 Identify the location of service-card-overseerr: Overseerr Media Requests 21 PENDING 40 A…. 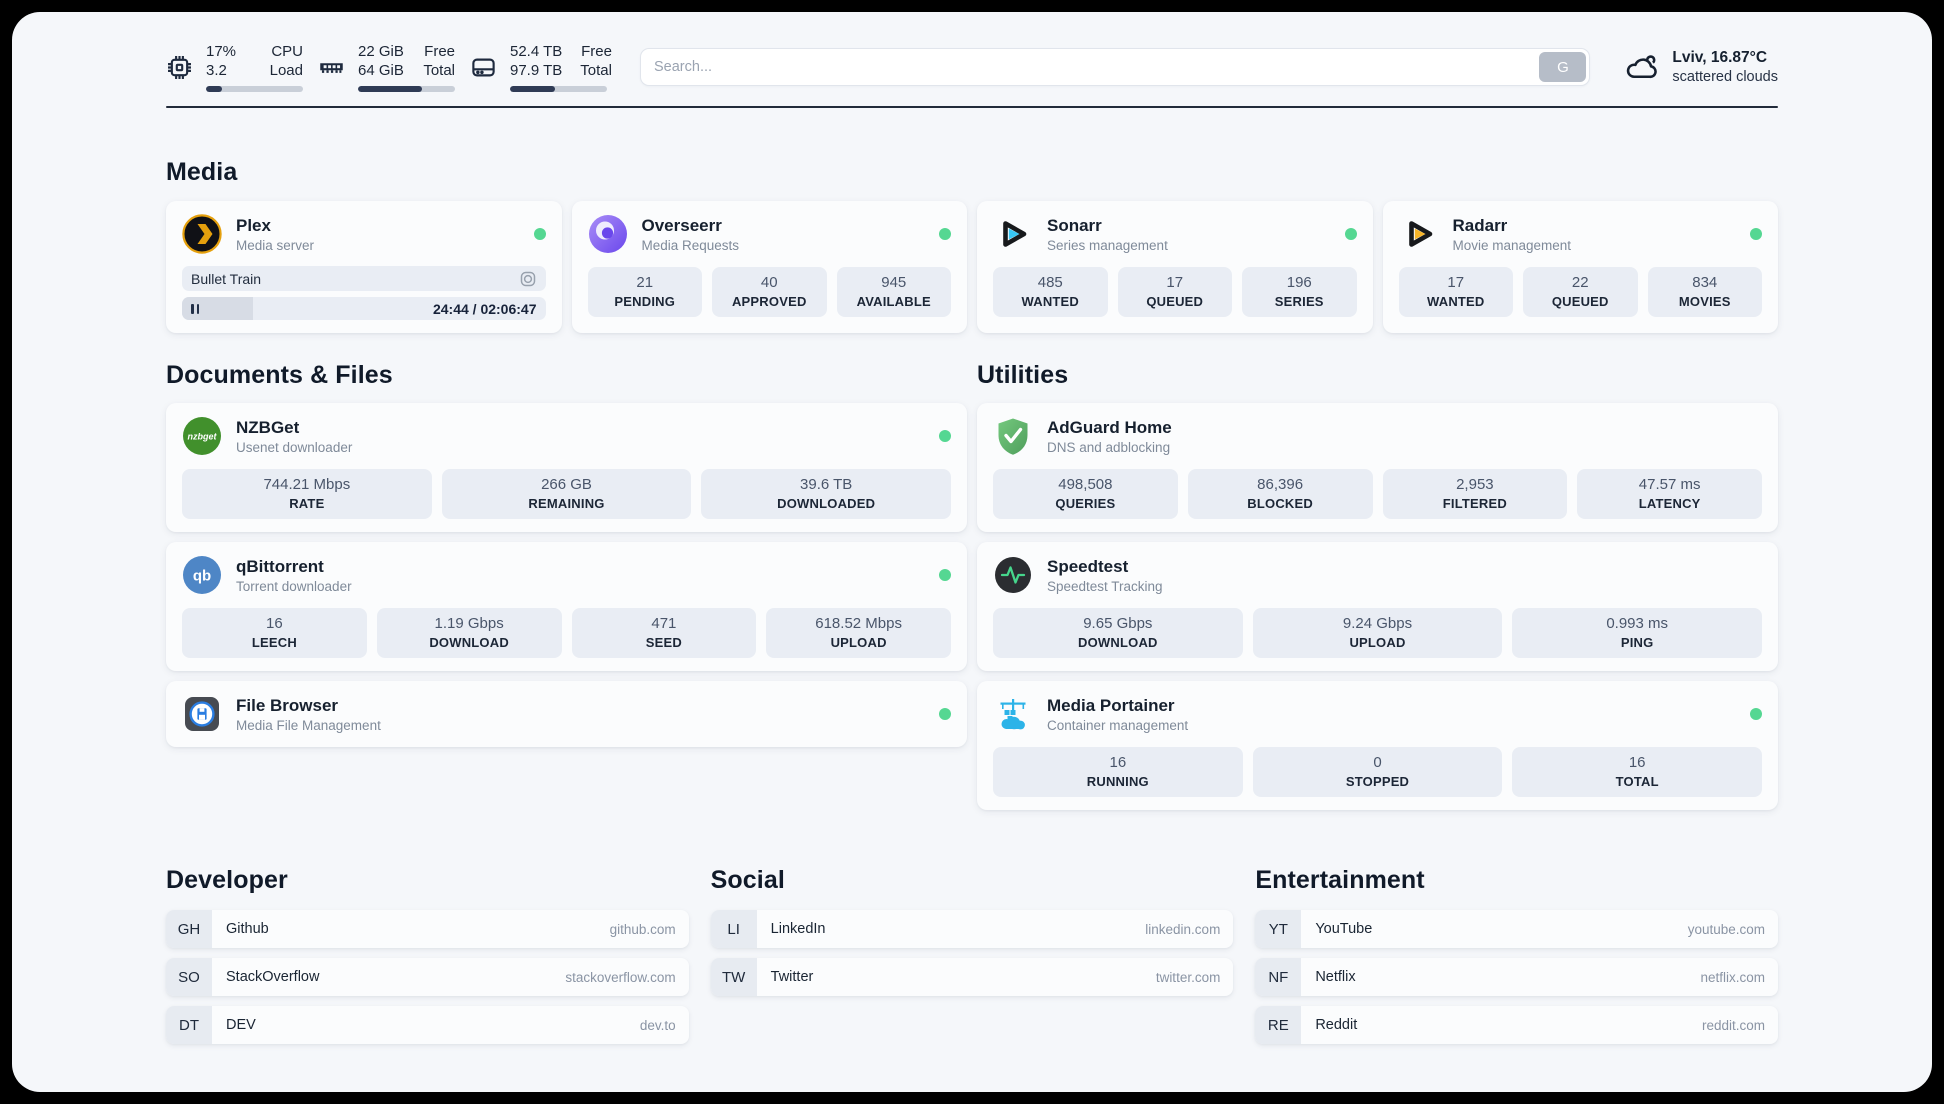
(769, 267).